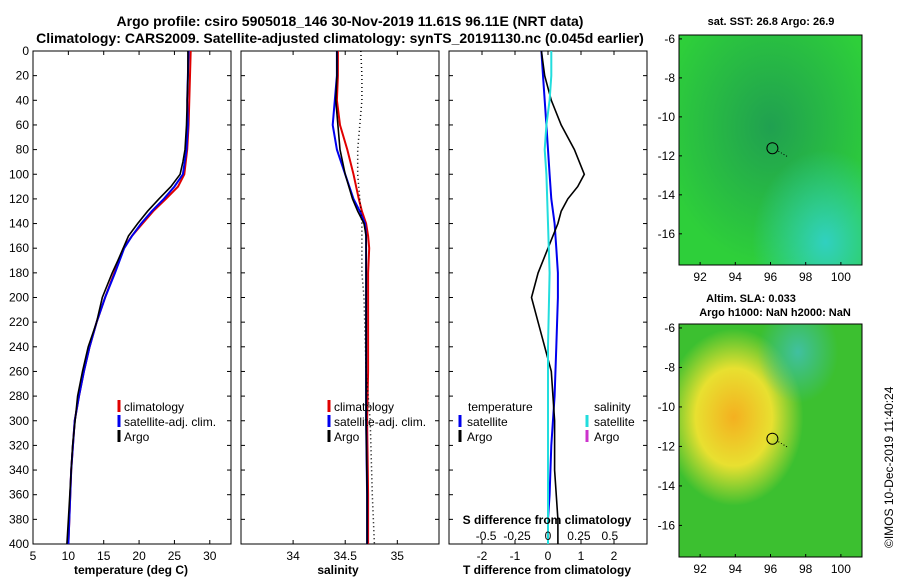 The image size is (900, 580). I want to click on sst-argo-marker, so click(772, 148).